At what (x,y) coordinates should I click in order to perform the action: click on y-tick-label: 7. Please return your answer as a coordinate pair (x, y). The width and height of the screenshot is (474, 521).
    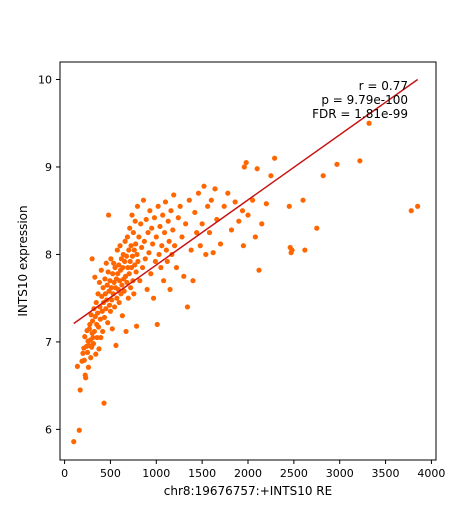
    Looking at the image, I should click on (48, 342).